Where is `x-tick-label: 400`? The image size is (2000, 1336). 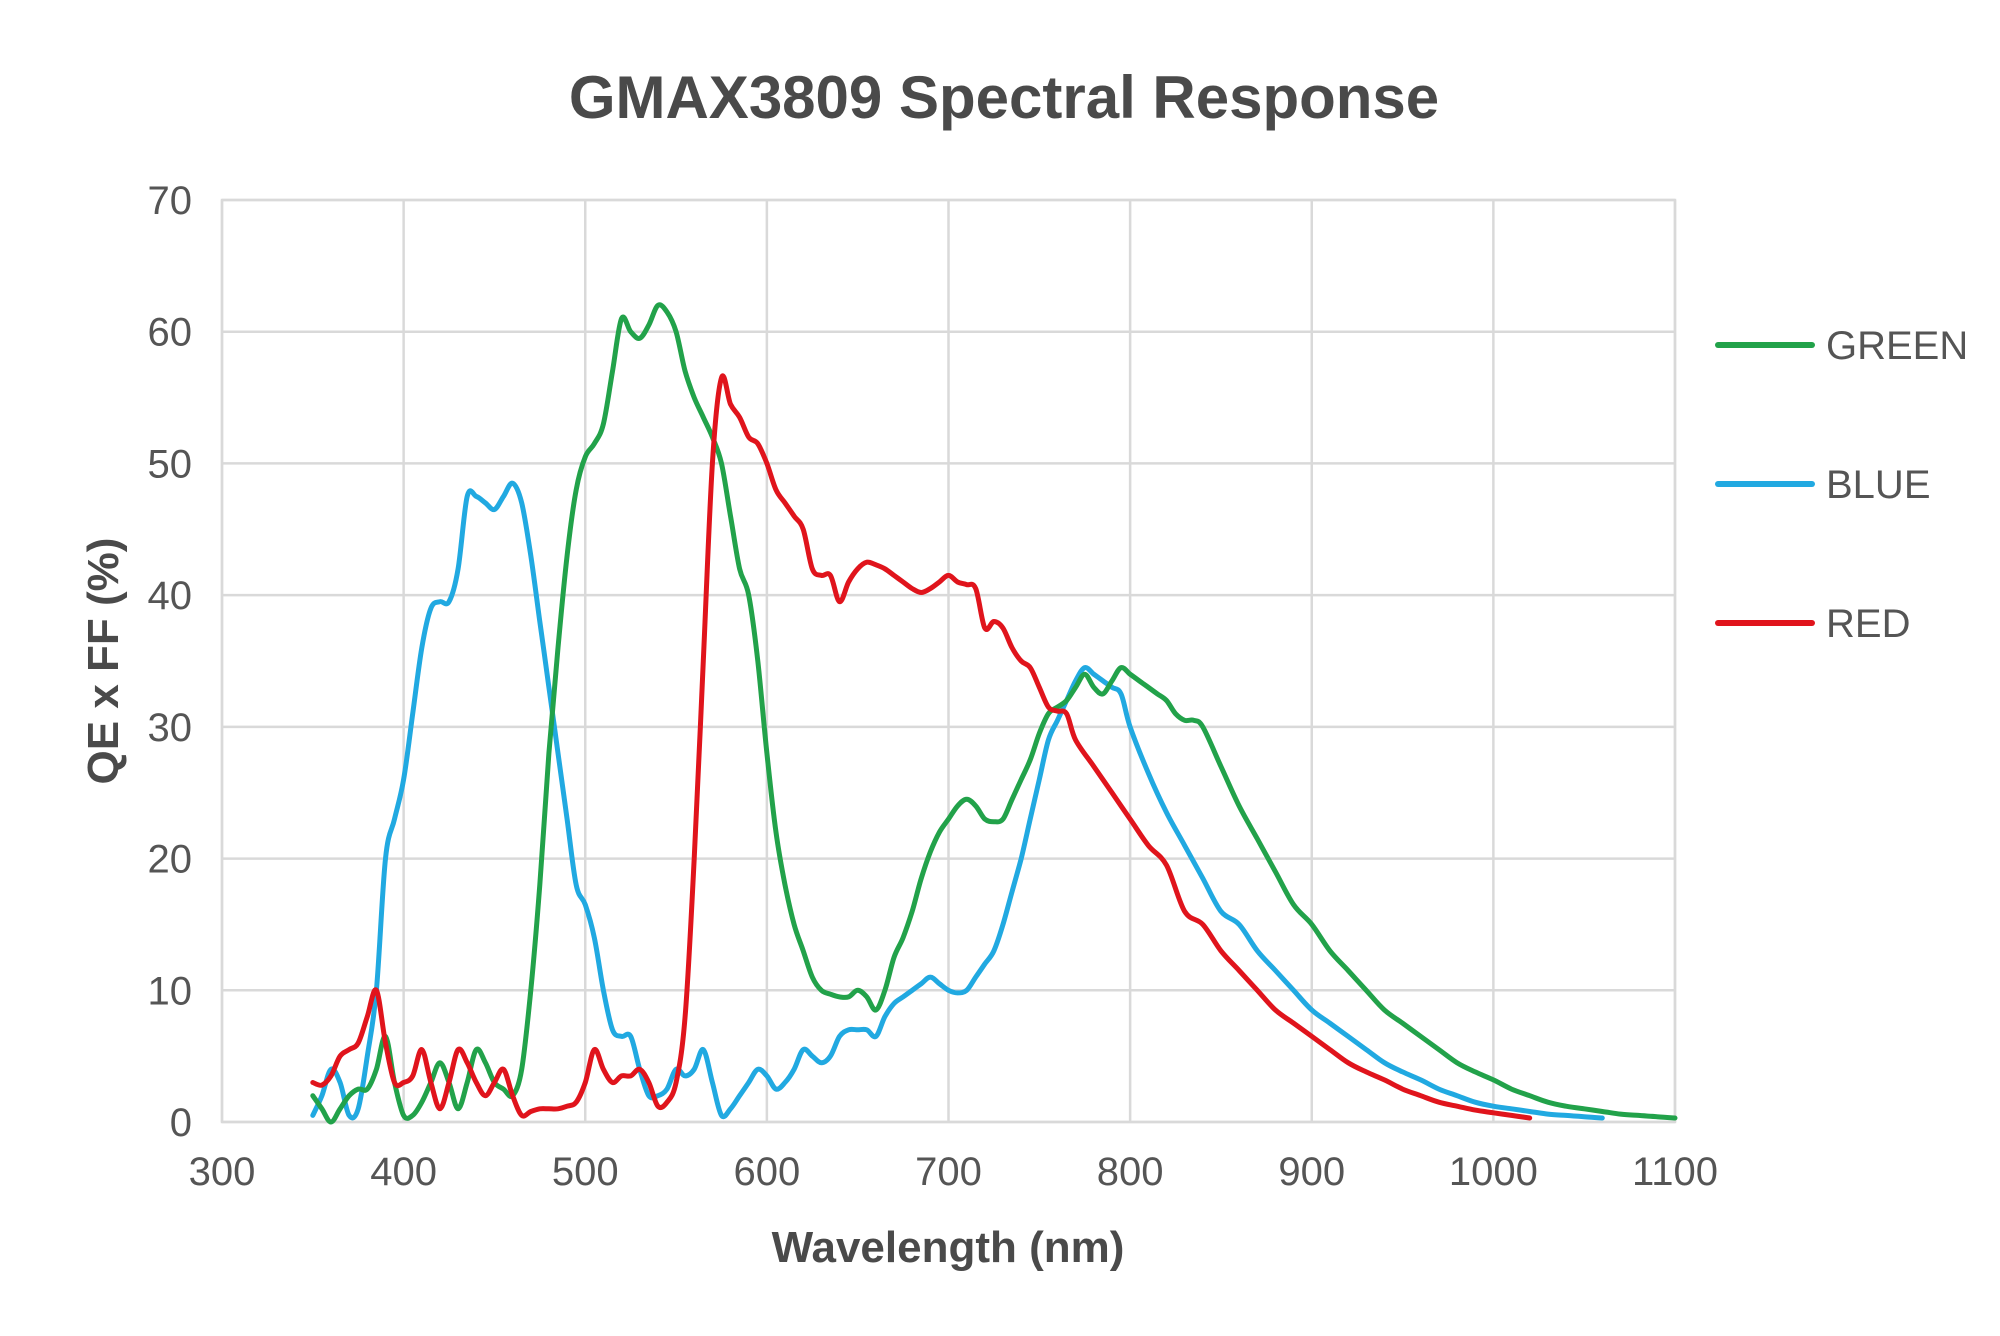
x-tick-label: 400 is located at coordinates (403, 1172).